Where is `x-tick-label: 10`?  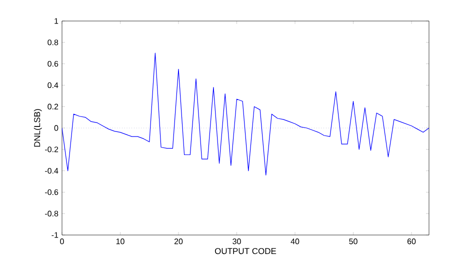
x-tick-label: 10 is located at coordinates (120, 241).